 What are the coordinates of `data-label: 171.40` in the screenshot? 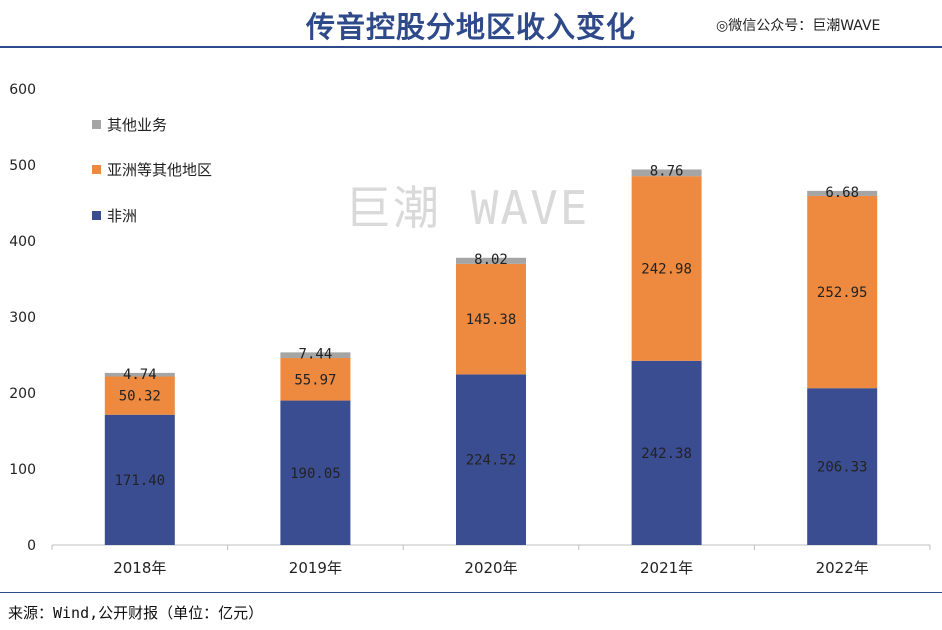 It's located at (140, 481).